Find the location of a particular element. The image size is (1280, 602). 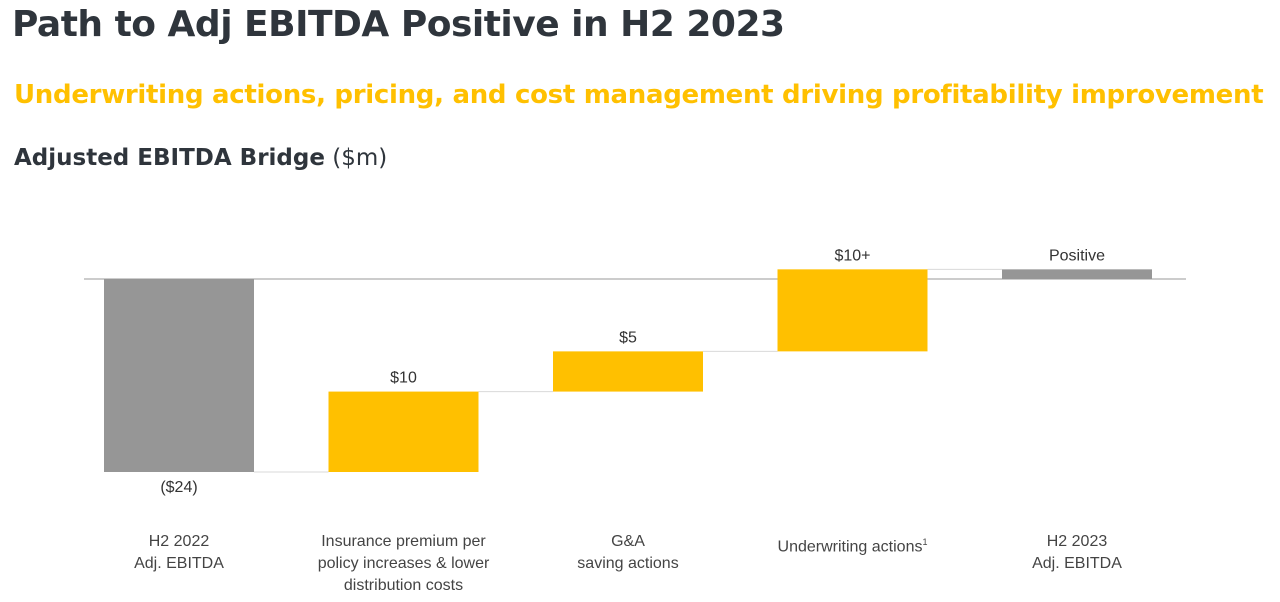

category-label: G&A saving actions is located at coordinates (628, 553).